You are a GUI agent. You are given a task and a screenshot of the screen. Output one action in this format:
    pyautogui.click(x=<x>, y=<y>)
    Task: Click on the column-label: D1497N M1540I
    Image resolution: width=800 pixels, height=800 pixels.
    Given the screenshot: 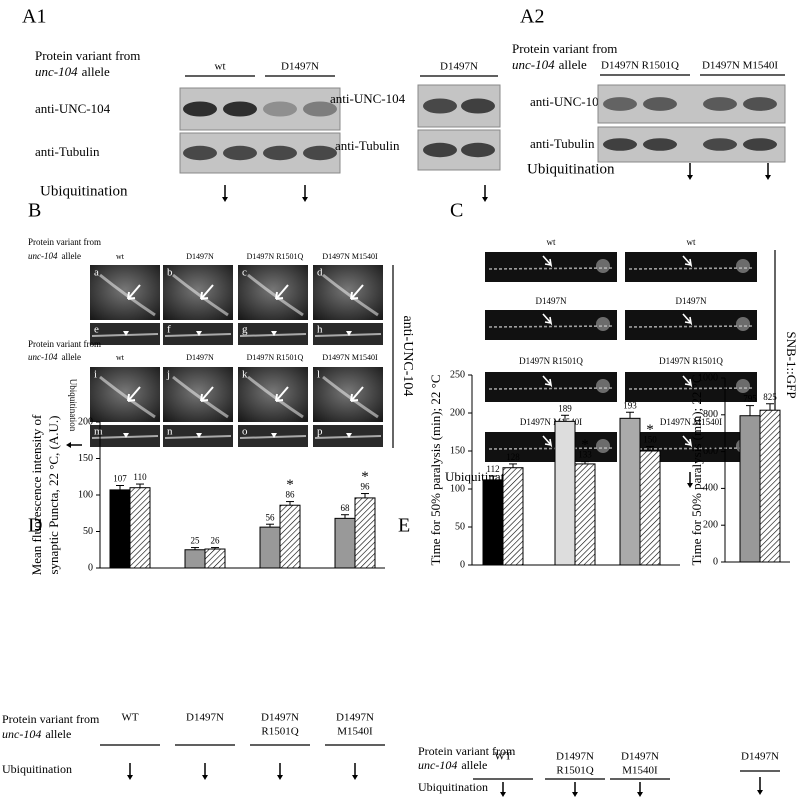 What is the action you would take?
    pyautogui.click(x=691, y=422)
    